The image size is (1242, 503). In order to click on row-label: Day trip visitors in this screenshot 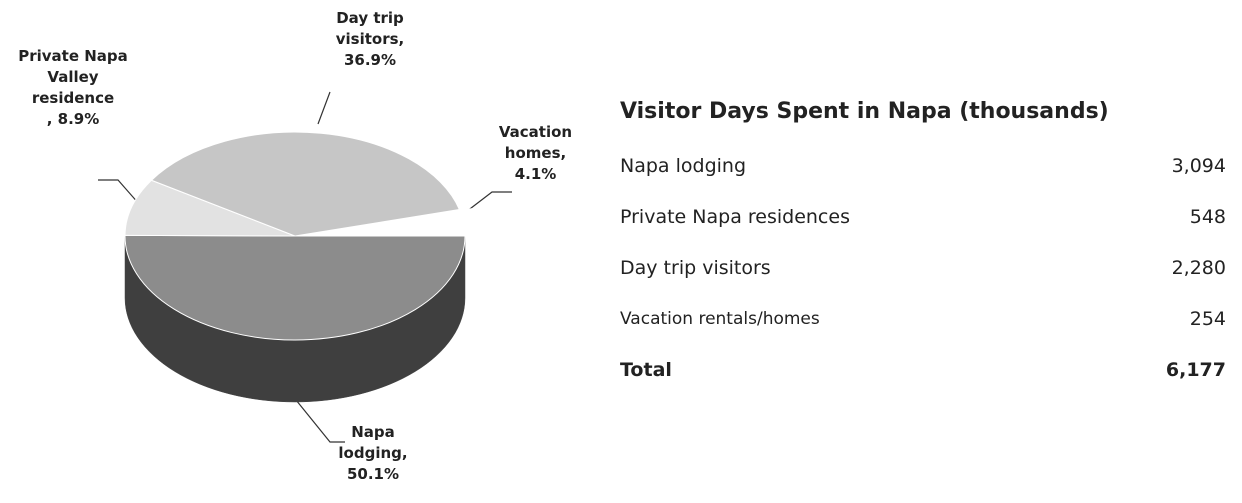, I will do `click(695, 267)`.